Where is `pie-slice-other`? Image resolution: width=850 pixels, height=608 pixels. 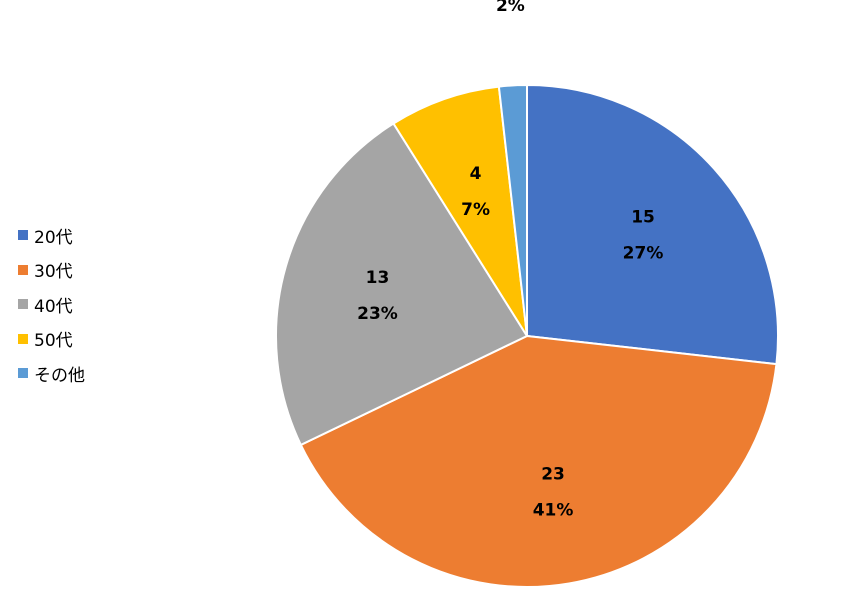 pie-slice-other is located at coordinates (512, 210).